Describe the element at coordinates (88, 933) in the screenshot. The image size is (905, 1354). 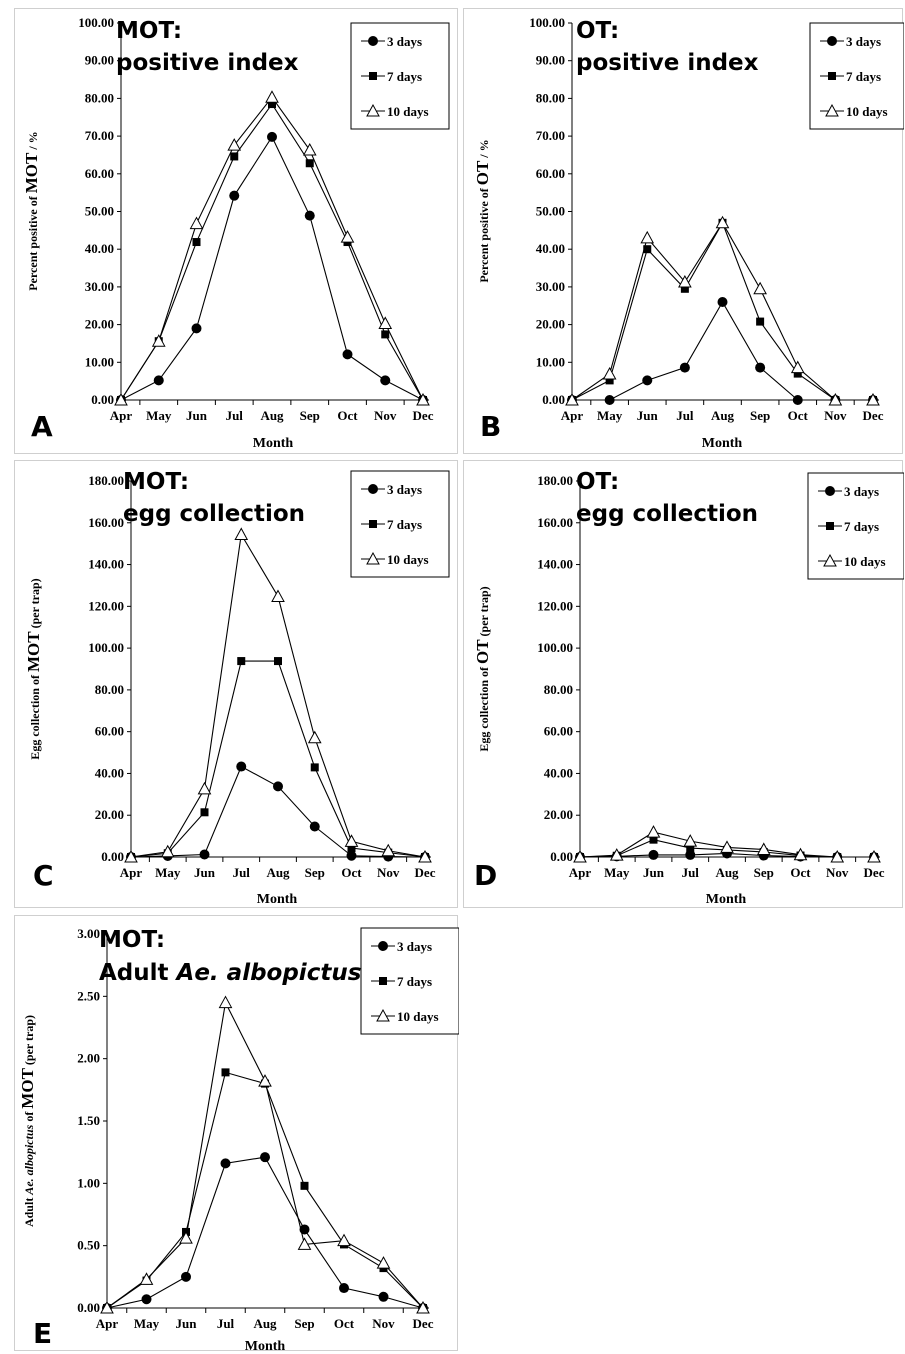
I see `y-tick-label: 3.00` at that location.